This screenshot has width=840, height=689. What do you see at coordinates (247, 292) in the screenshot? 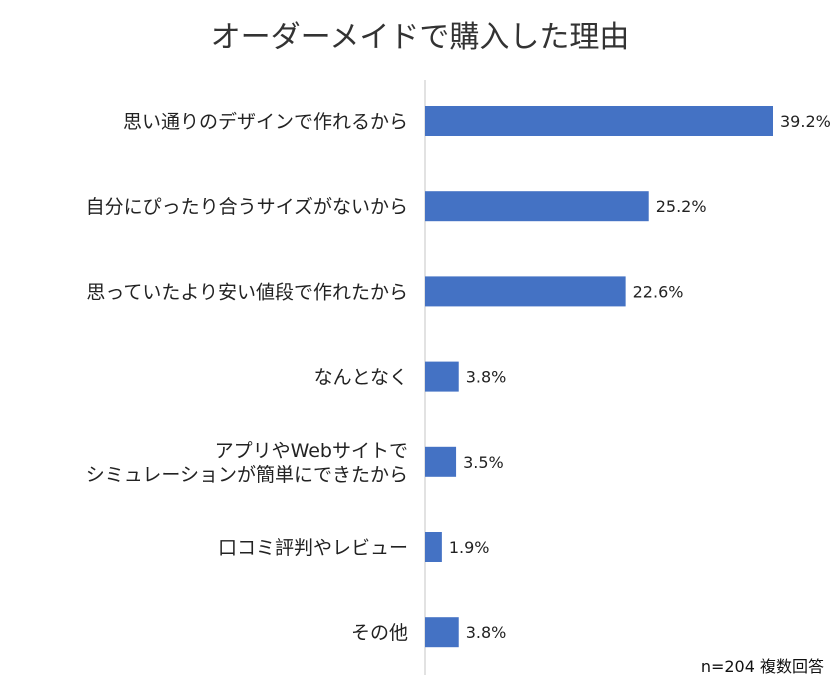
I see `category-label-3: 思っていたより安い値段で作れたから` at bounding box center [247, 292].